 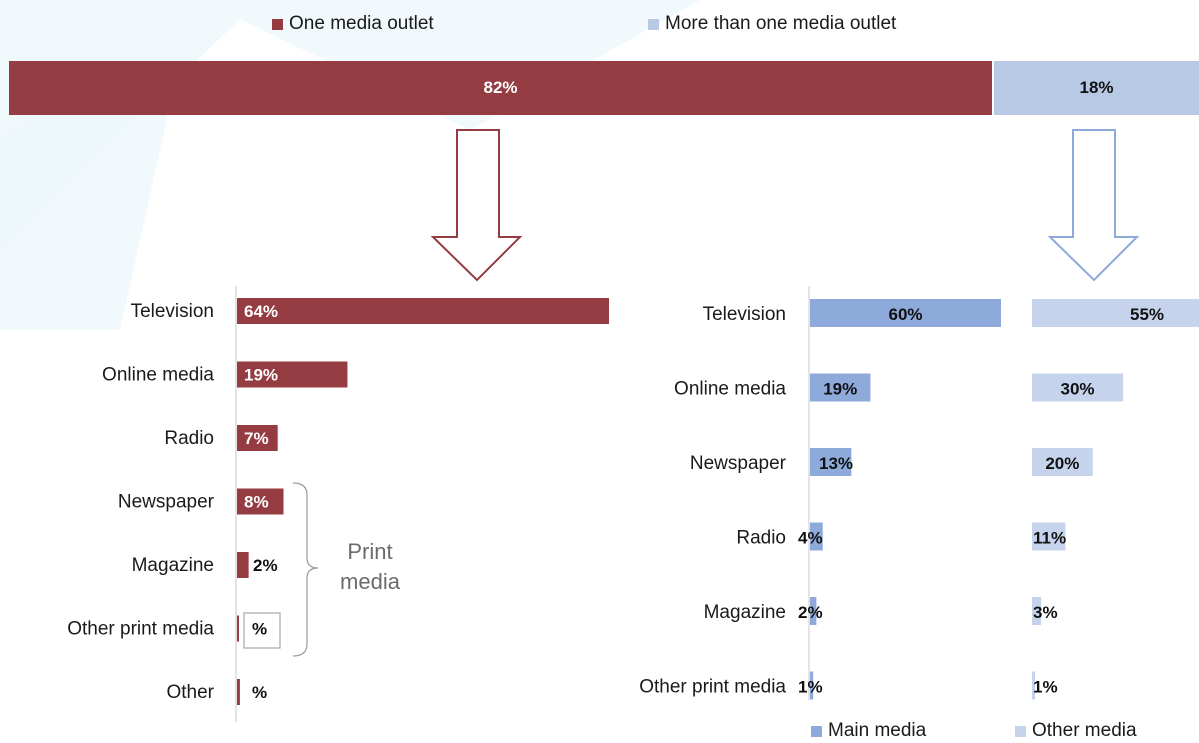 I want to click on other-media-label-radio: 11%, so click(x=1049, y=538).